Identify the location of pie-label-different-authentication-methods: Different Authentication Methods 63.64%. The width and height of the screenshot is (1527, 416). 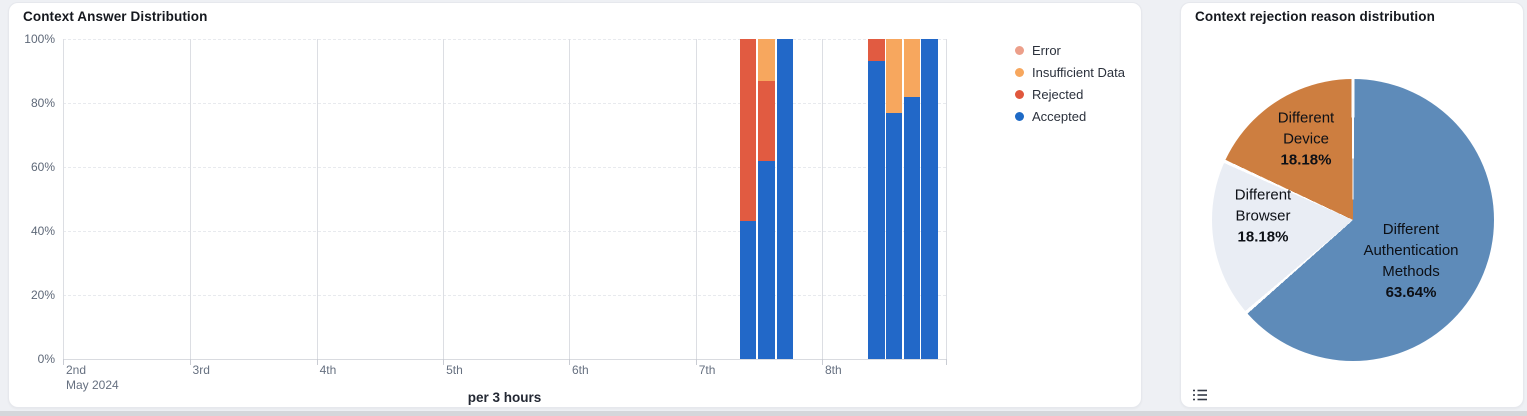
(1411, 261).